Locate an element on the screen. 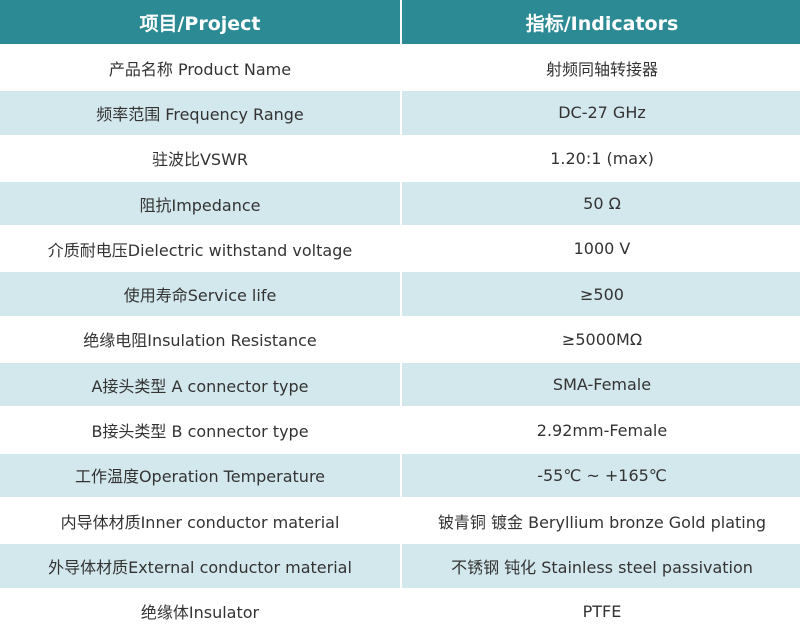  table-row: B接头类型 B connector type 2.92mm-Female is located at coordinates (400, 430).